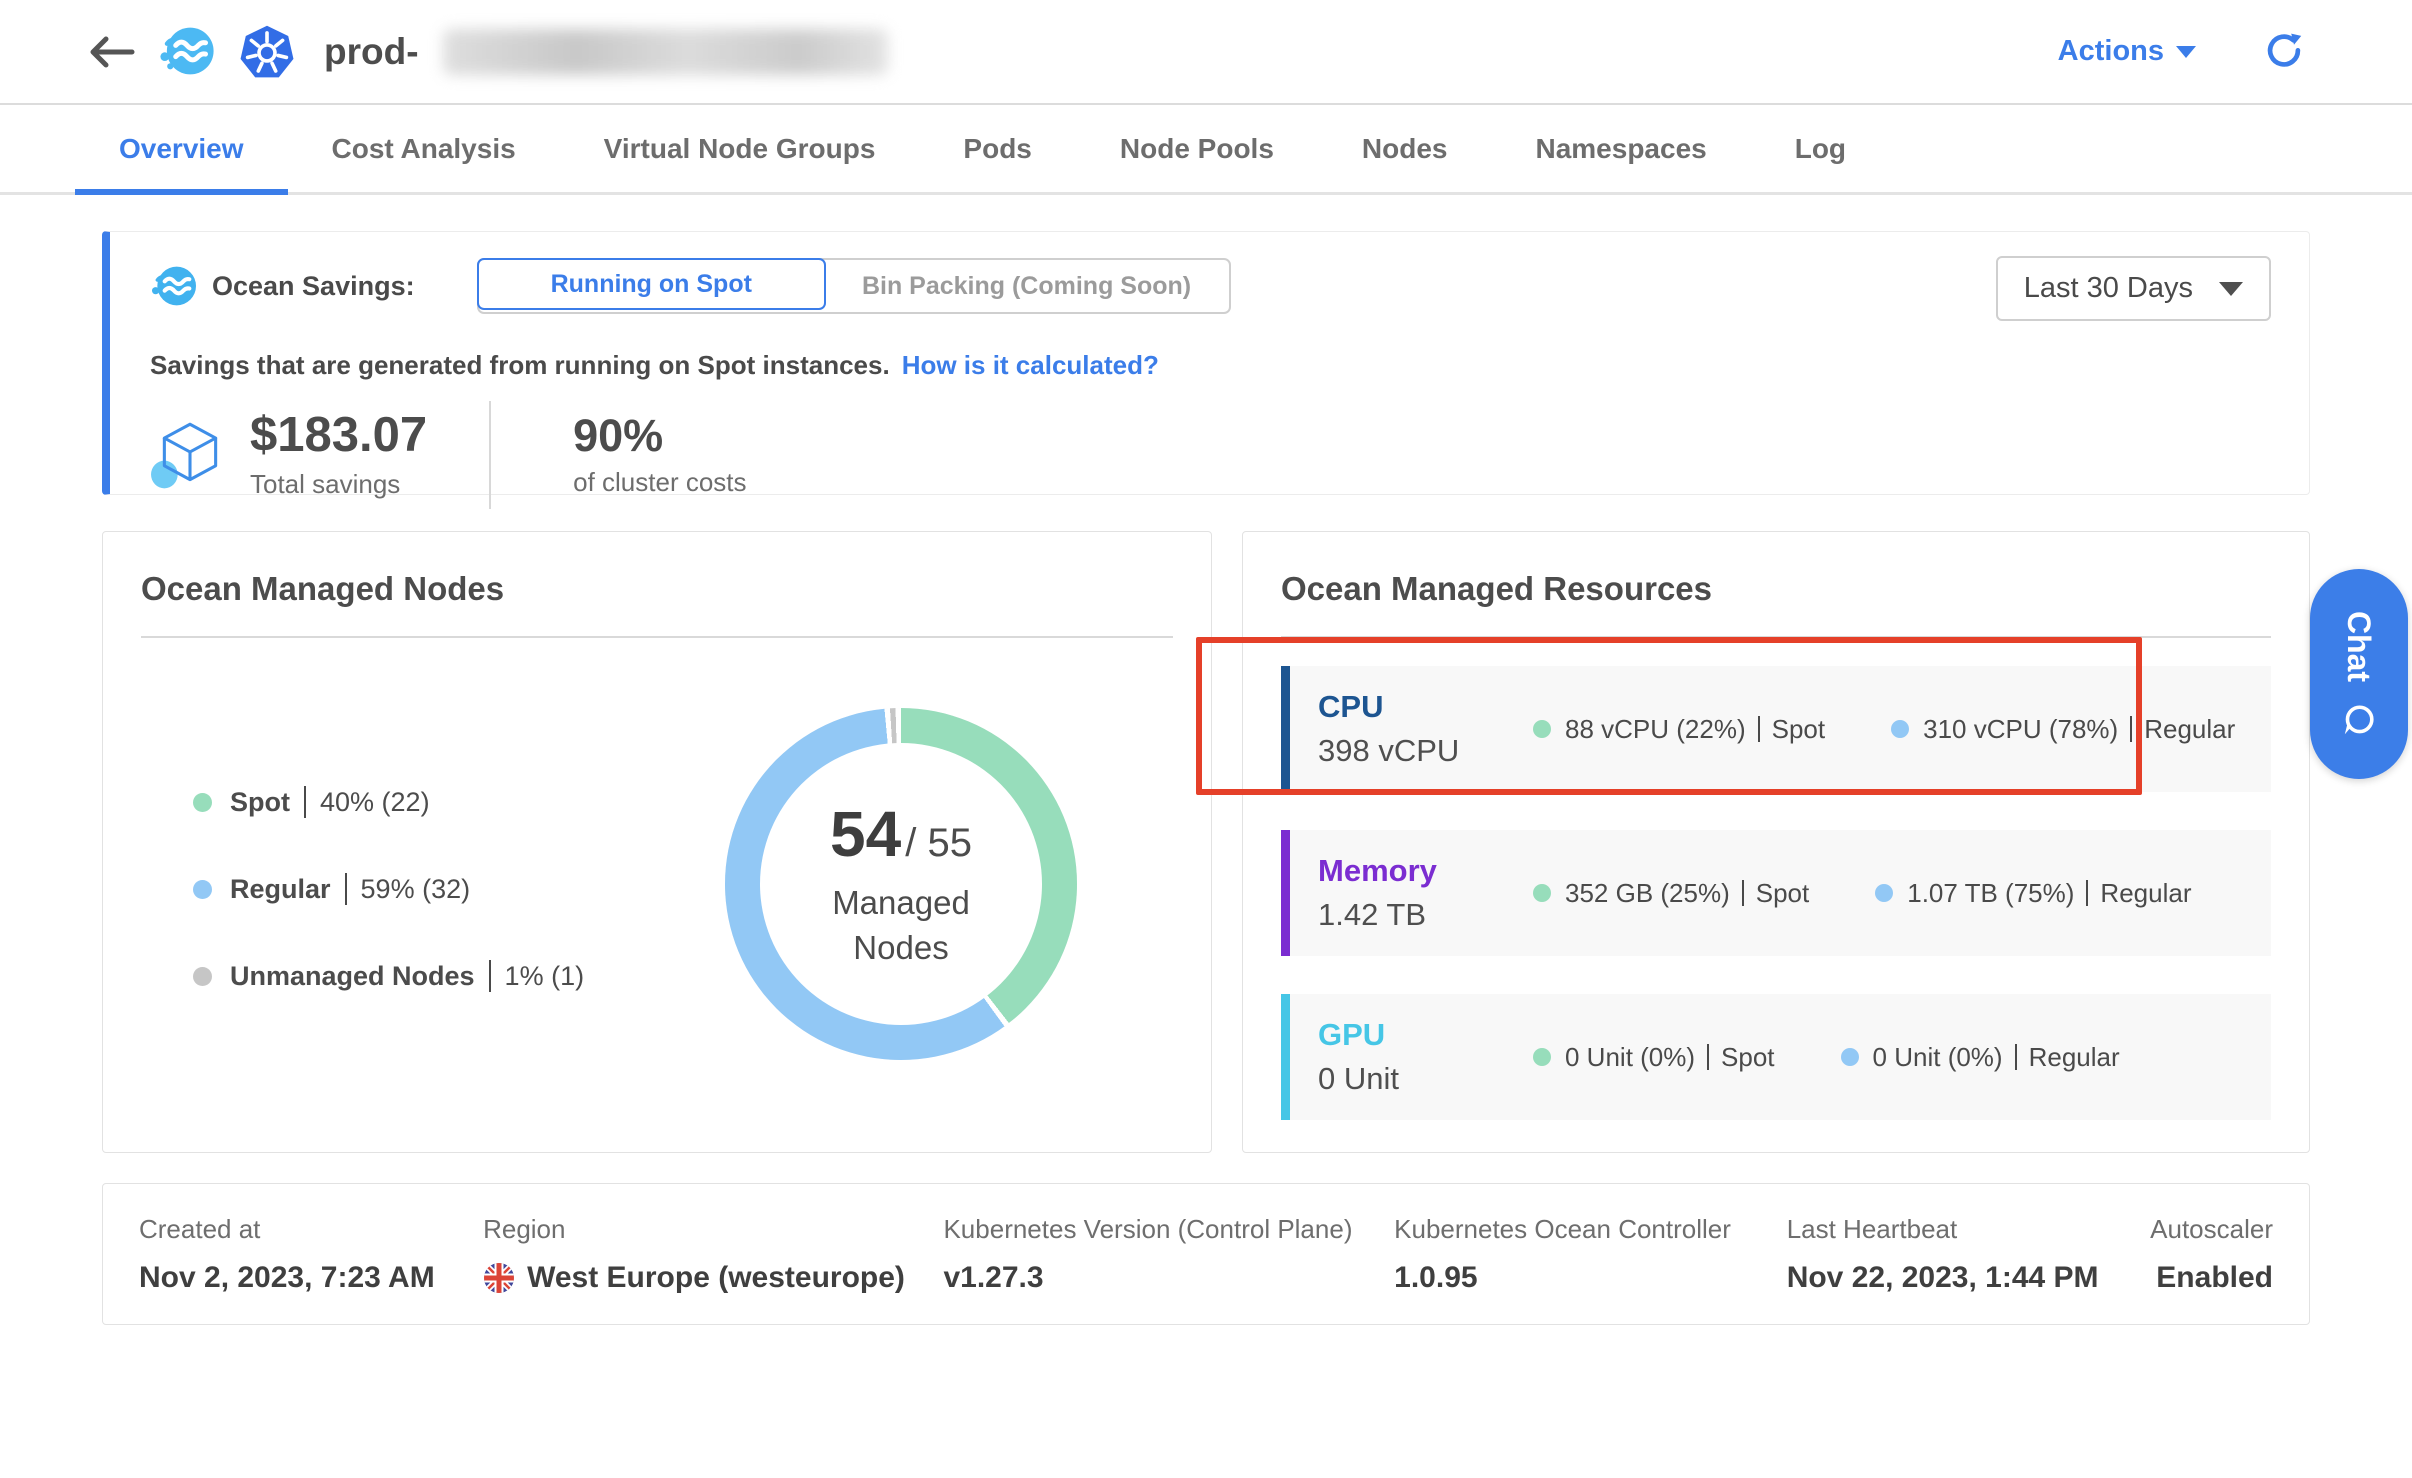 This screenshot has width=2412, height=1478. What do you see at coordinates (1942, 1253) in the screenshot?
I see `last-heartbeat: Last Heartbeat Nov 22, 2023, 1:44 PM` at bounding box center [1942, 1253].